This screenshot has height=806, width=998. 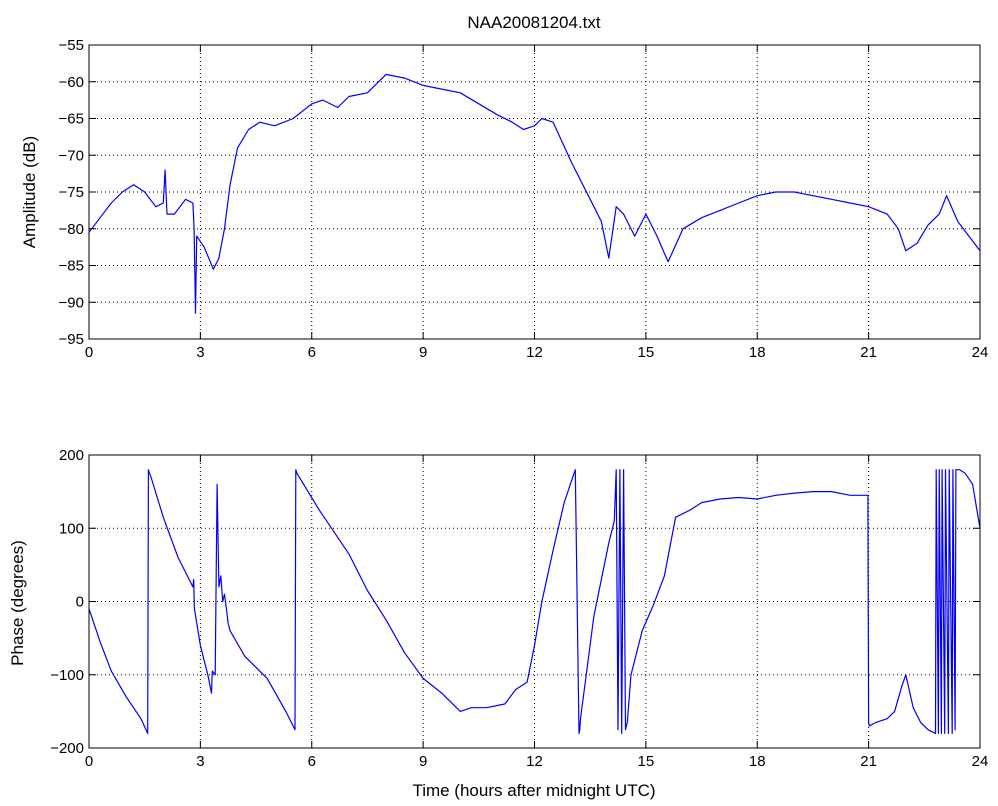 What do you see at coordinates (646, 761) in the screenshot?
I see `phase-x-tick-label: 15` at bounding box center [646, 761].